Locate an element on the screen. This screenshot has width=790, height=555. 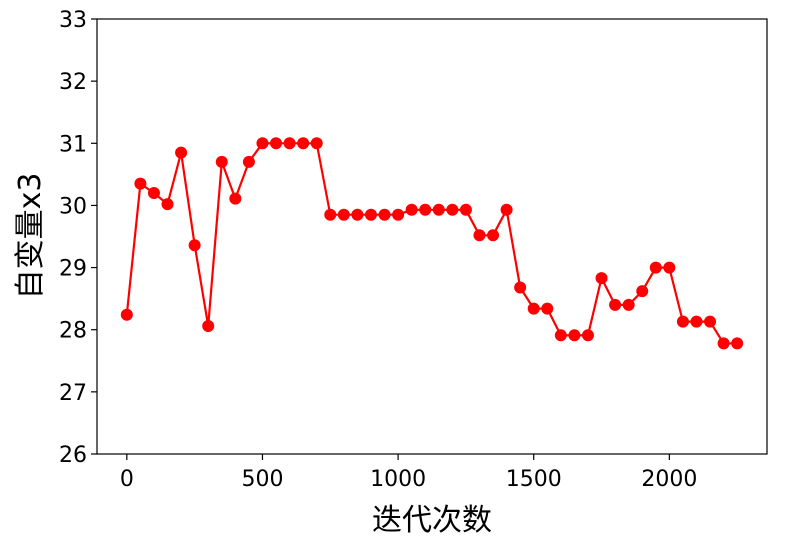
y-tick-label: 26 is located at coordinates (73, 455).